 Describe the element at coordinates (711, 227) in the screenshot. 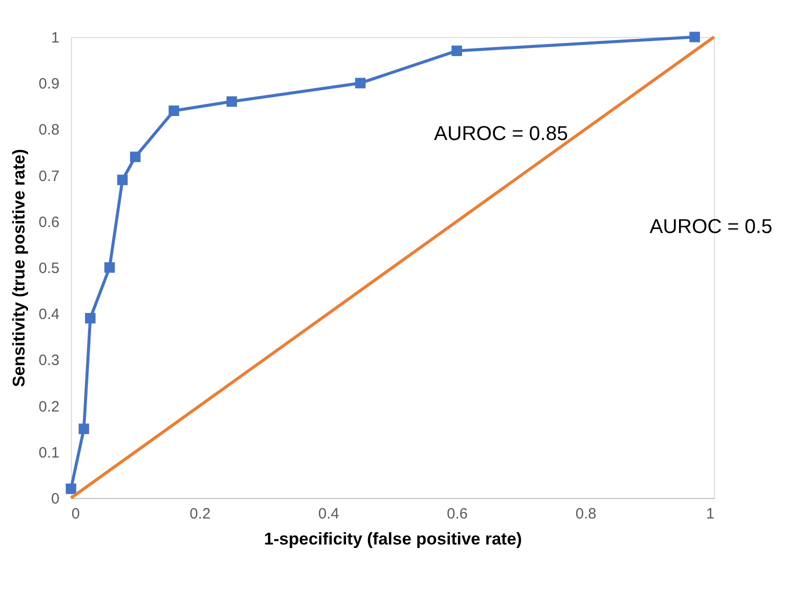

I see `annotation: AUROC = 0.5` at that location.